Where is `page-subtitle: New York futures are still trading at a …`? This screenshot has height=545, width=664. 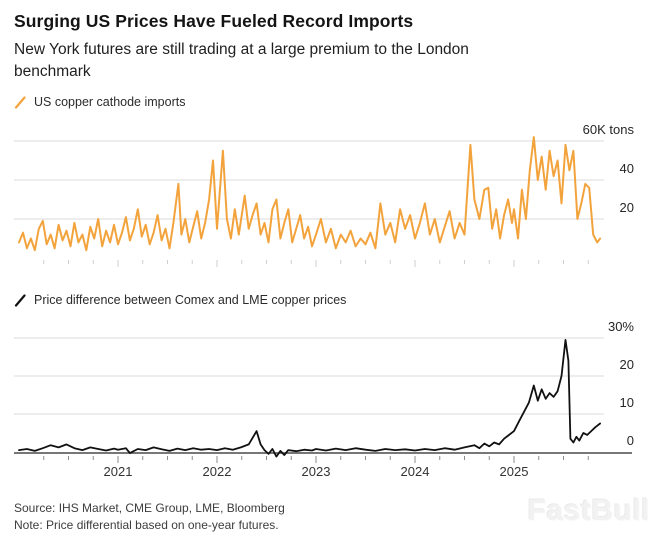
page-subtitle: New York futures are still trading at a … is located at coordinates (241, 60).